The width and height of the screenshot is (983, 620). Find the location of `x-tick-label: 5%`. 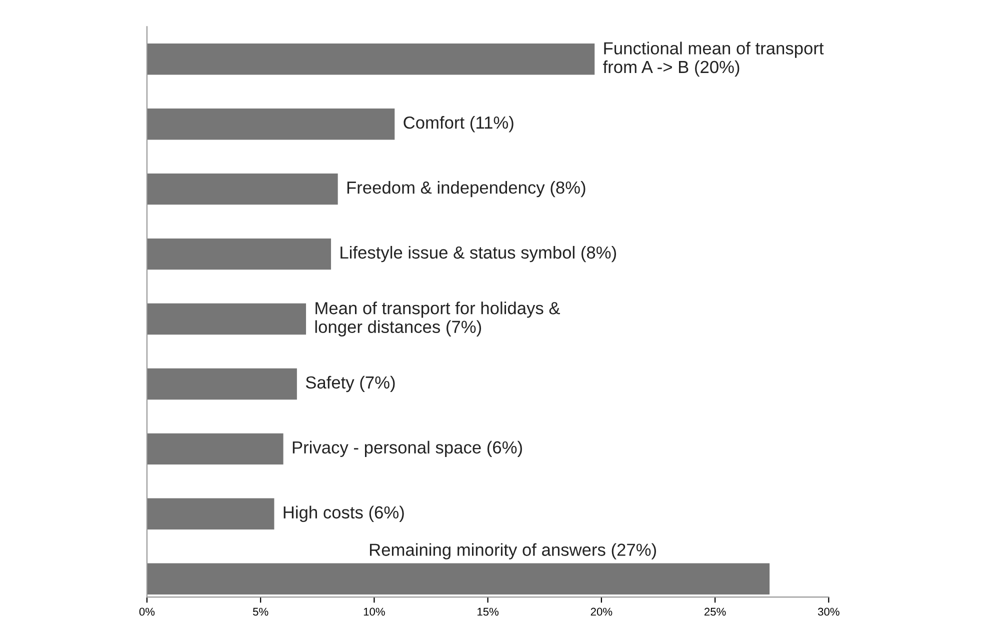

x-tick-label: 5% is located at coordinates (260, 612).